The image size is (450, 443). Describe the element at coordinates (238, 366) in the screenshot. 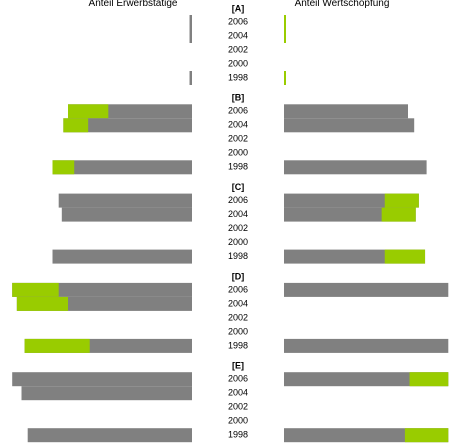

I see `group-label: [E]` at that location.